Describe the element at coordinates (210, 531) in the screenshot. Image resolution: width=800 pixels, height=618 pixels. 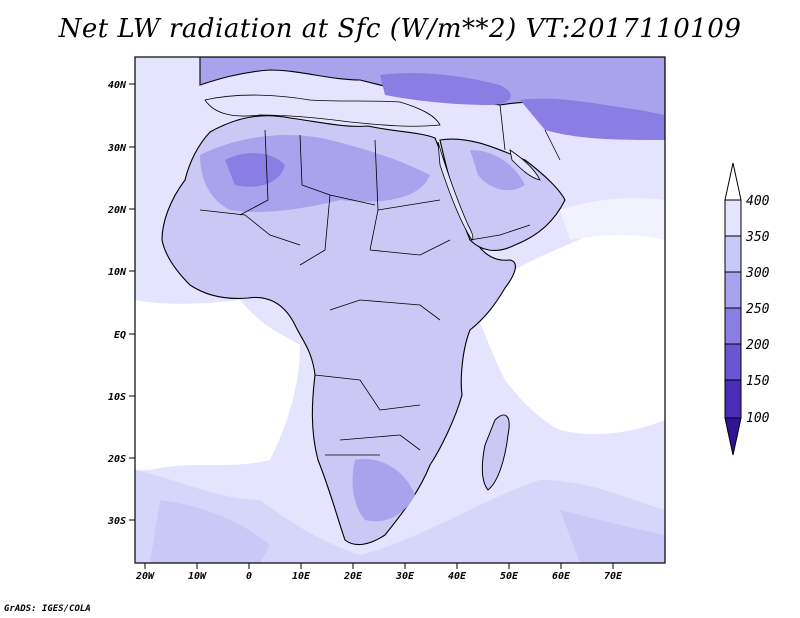
I see `southern-cloud-band` at that location.